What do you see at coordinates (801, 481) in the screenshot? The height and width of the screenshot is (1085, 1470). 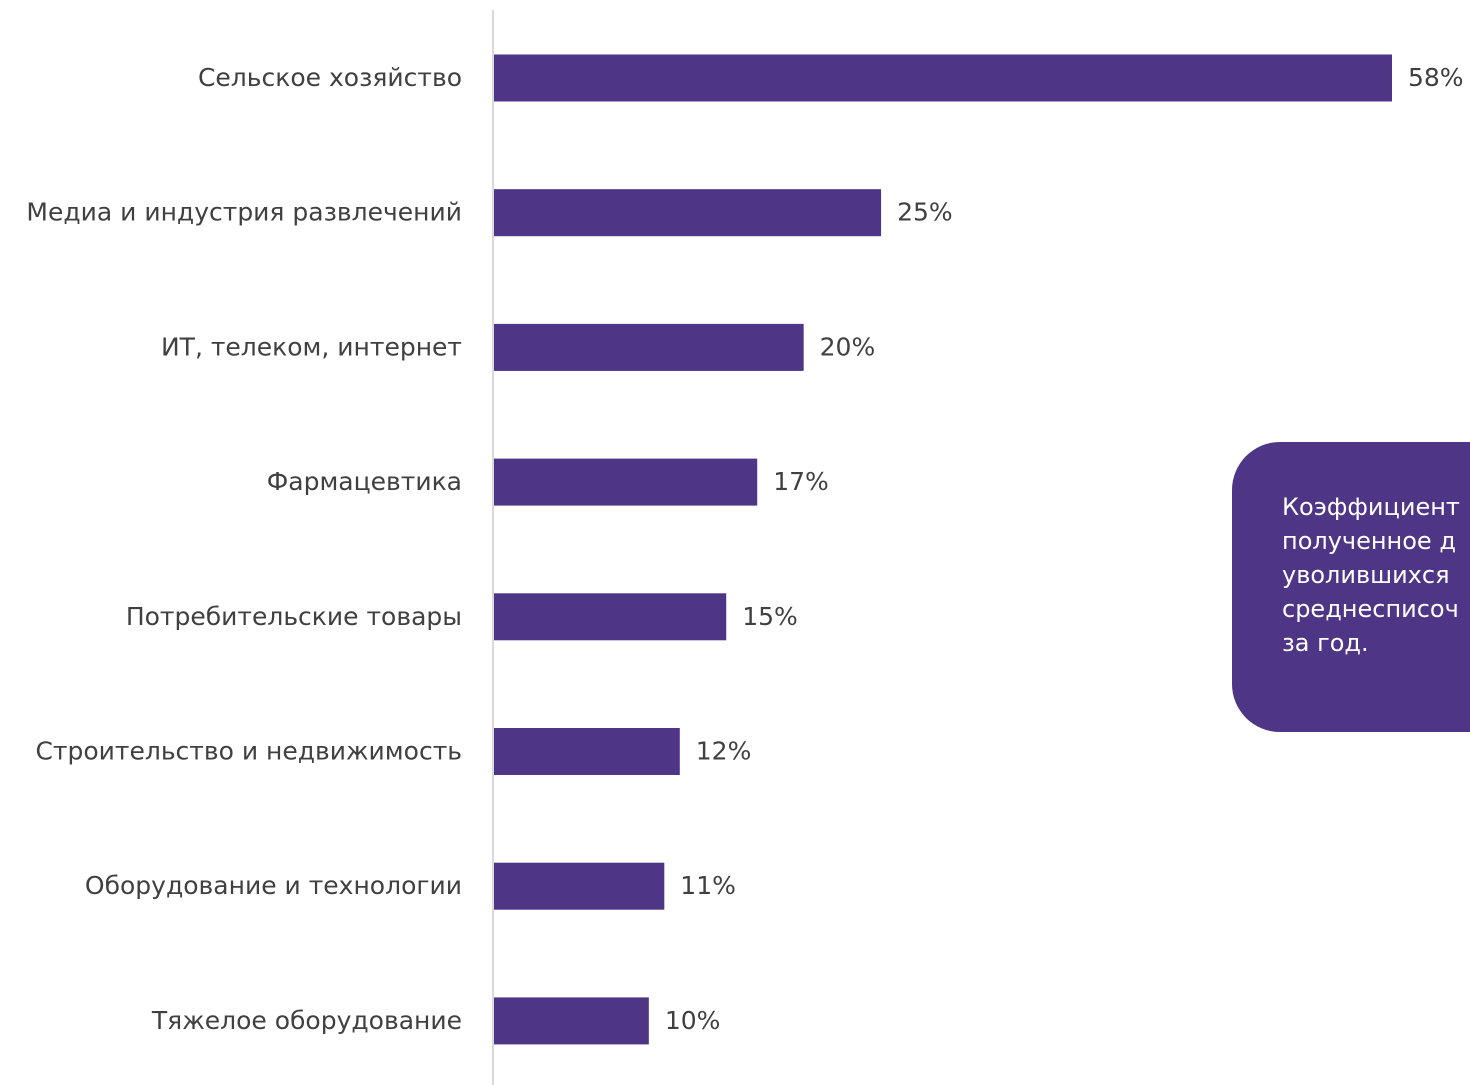 I see `value-label: 17%` at bounding box center [801, 481].